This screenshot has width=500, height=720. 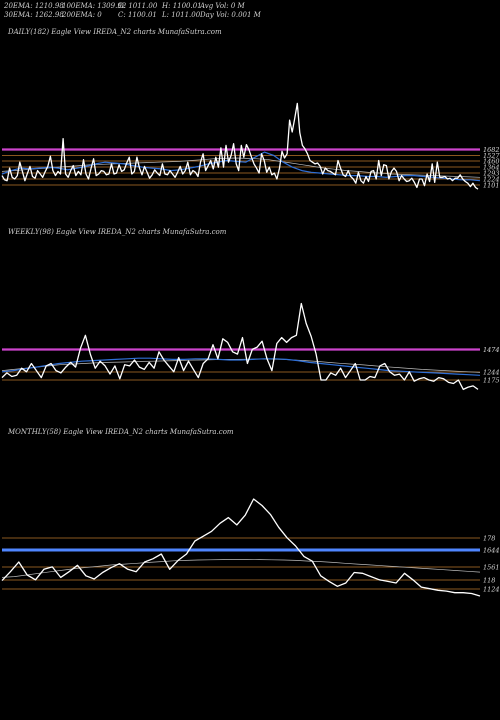 I want to click on daily-level-label-1101: 1101, so click(x=491, y=185).